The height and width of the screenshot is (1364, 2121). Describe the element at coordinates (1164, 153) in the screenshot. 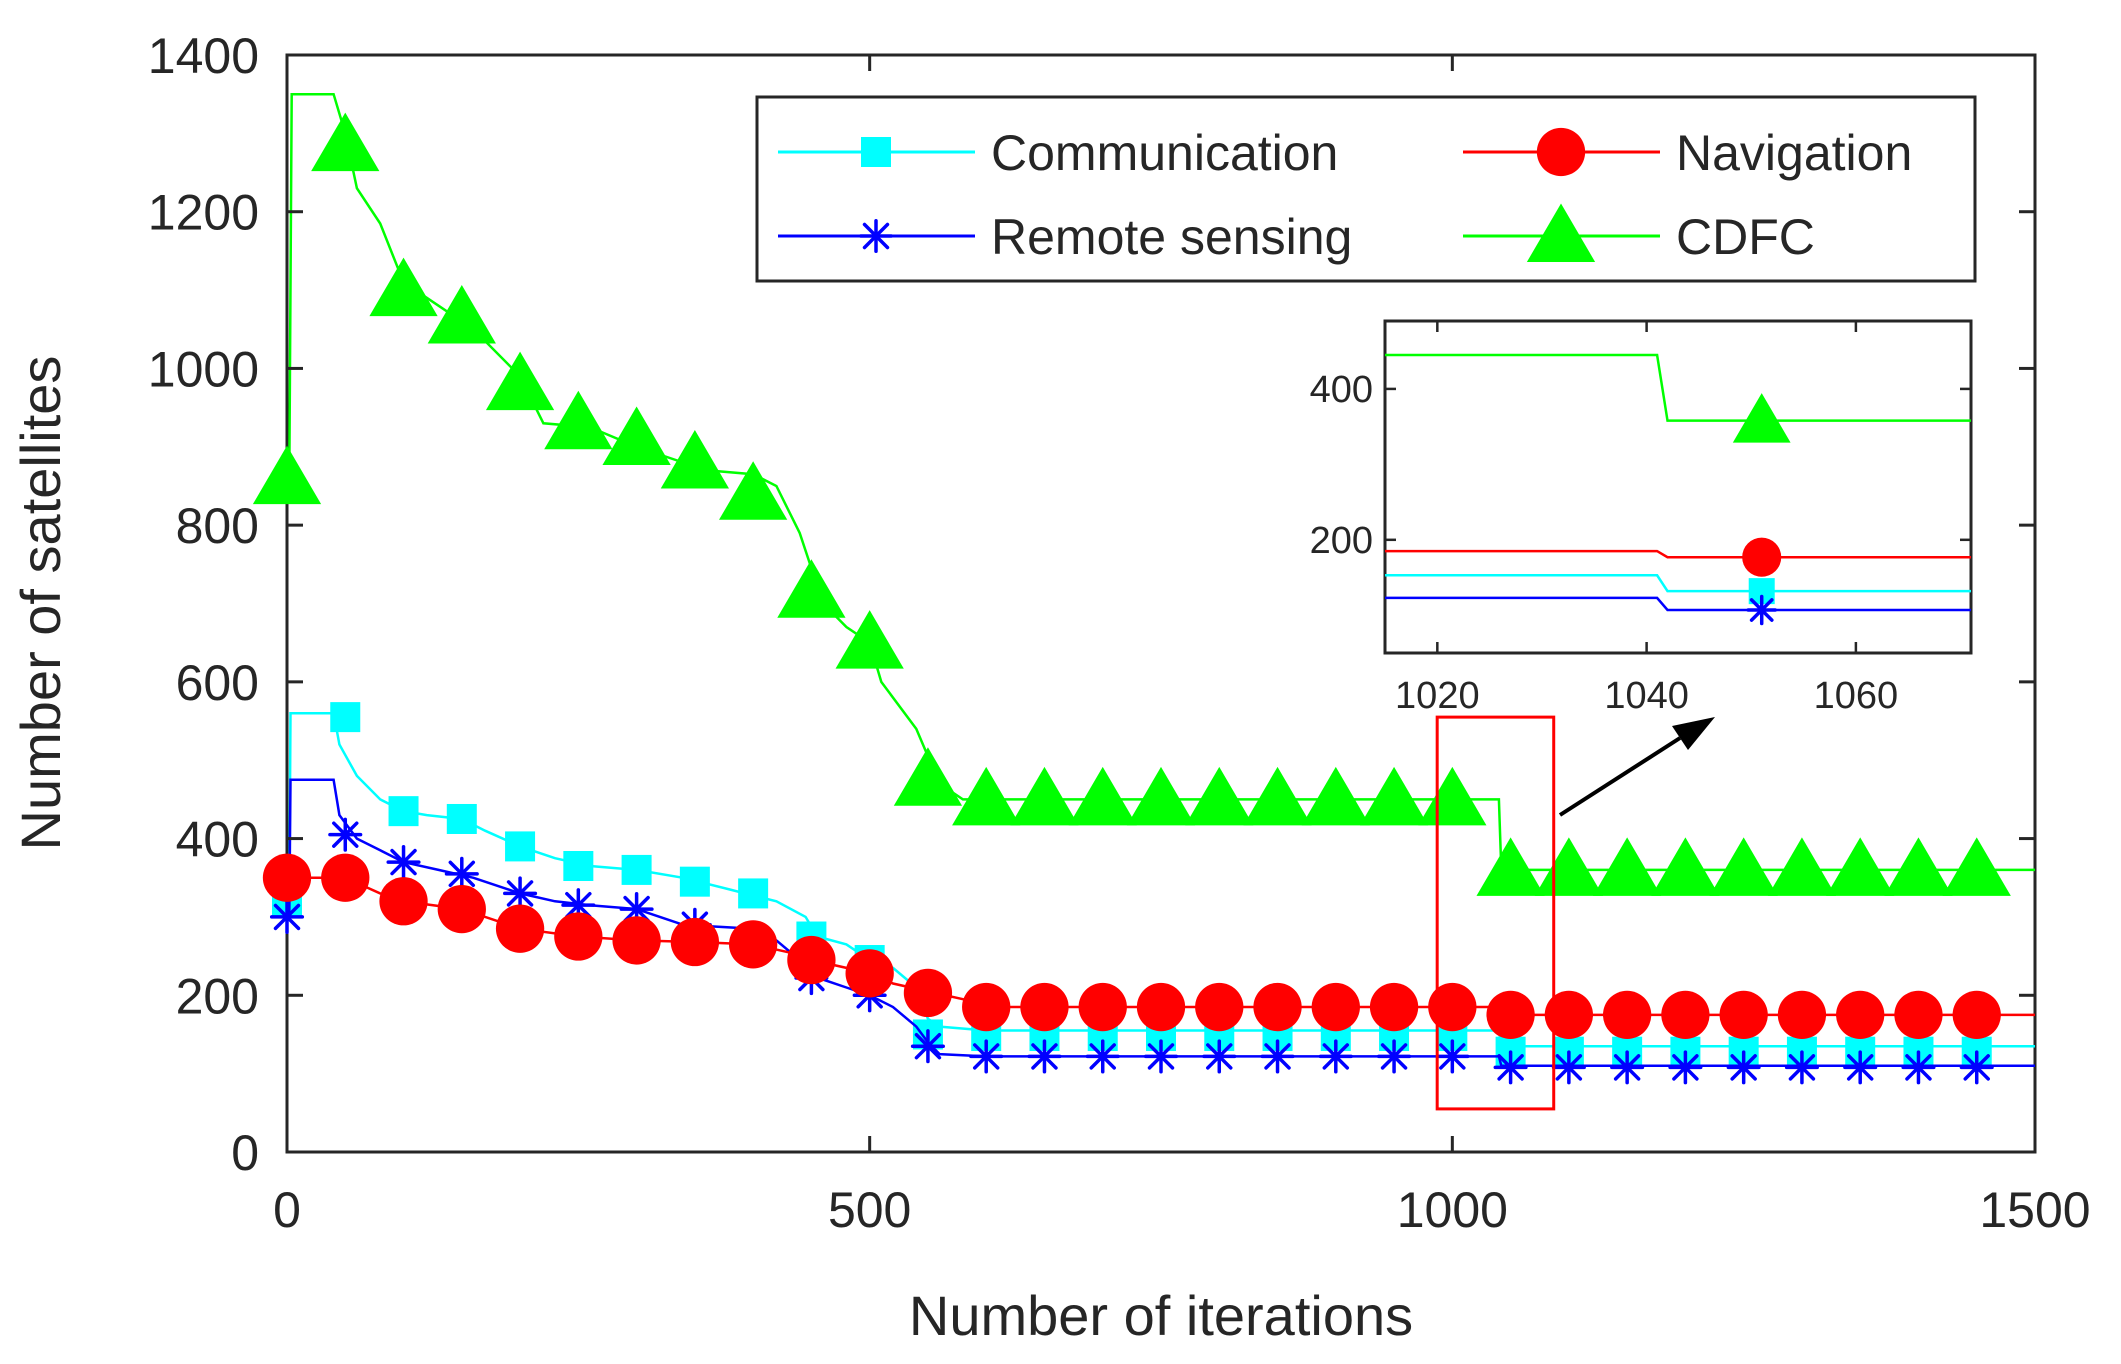

I see `legend-label-communication: Communication` at that location.